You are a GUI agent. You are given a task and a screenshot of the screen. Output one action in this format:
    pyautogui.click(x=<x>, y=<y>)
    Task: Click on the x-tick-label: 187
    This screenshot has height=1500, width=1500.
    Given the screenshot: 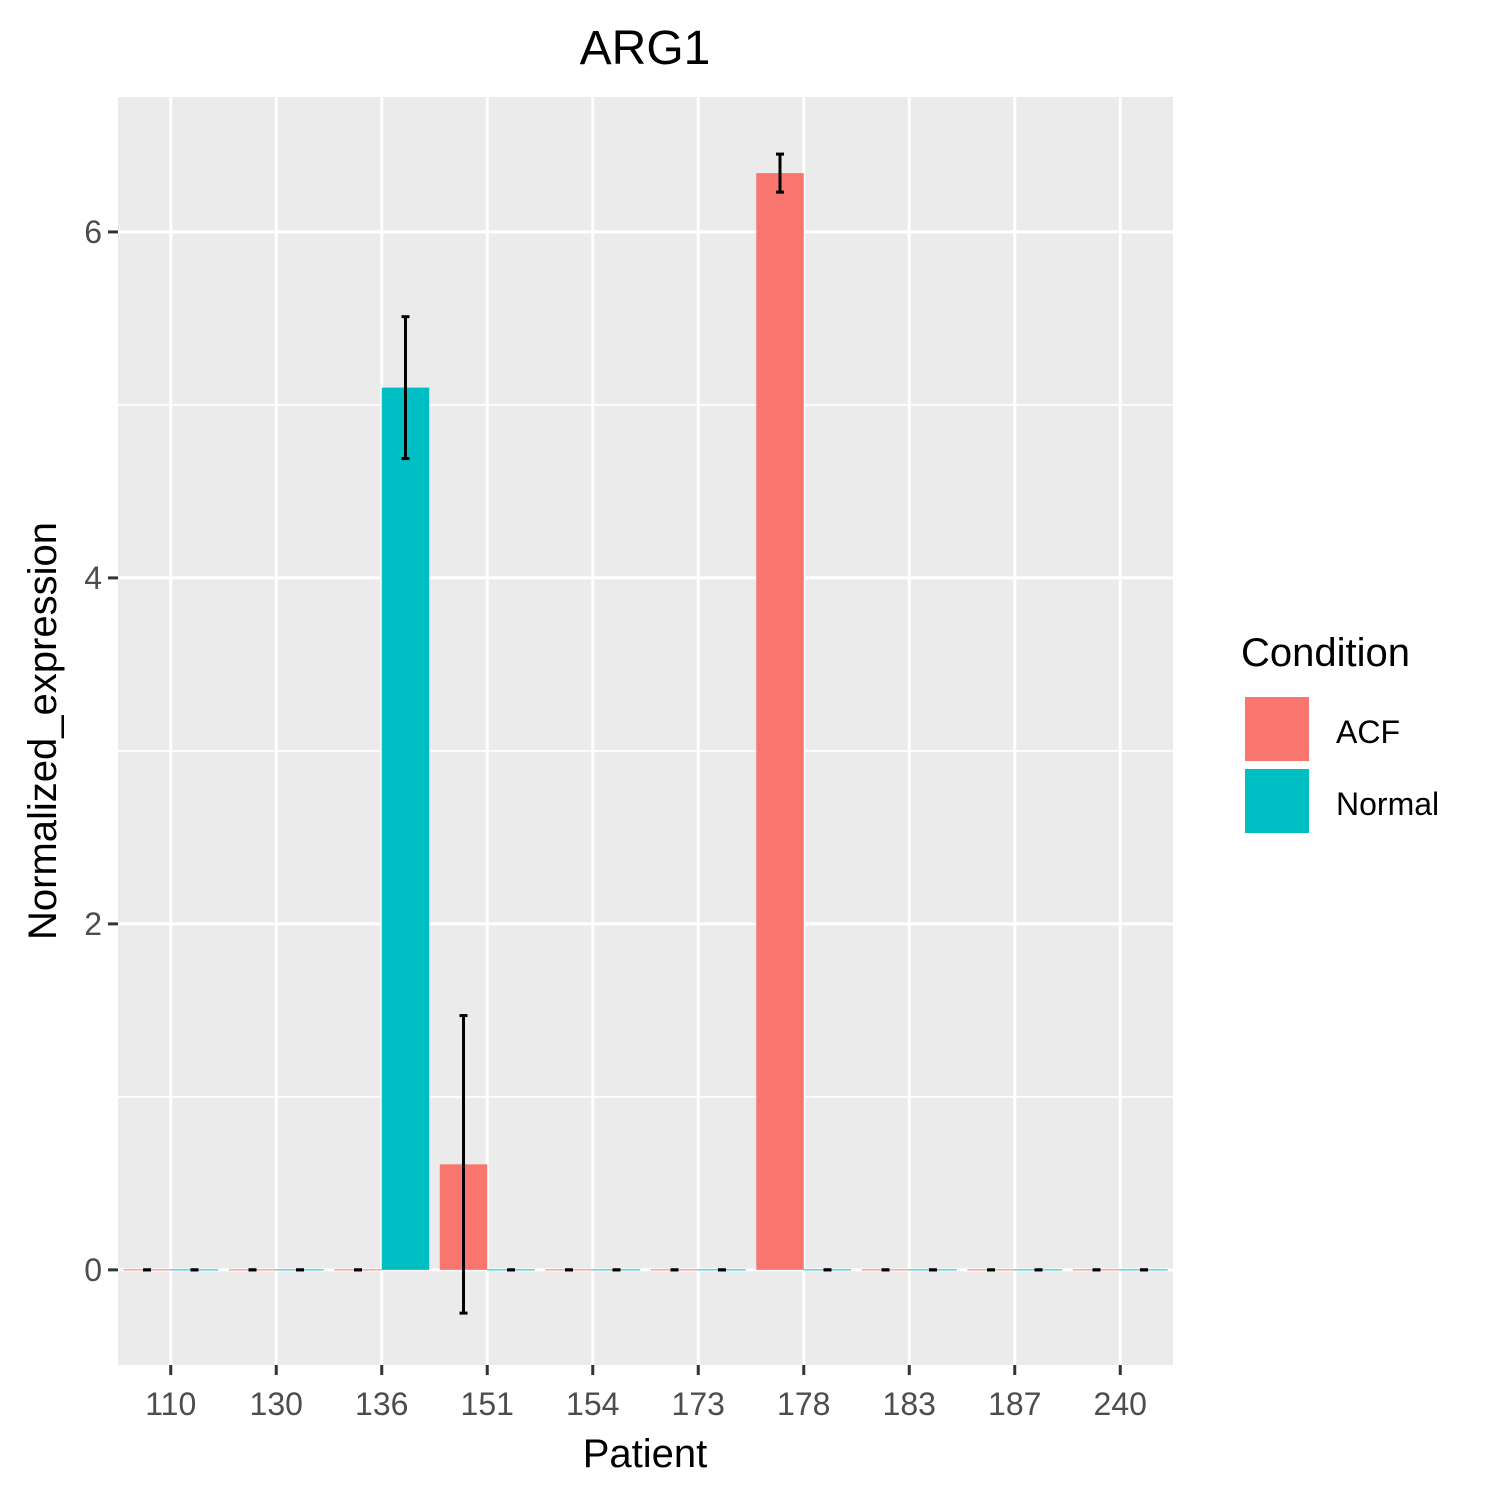 What is the action you would take?
    pyautogui.click(x=1014, y=1404)
    